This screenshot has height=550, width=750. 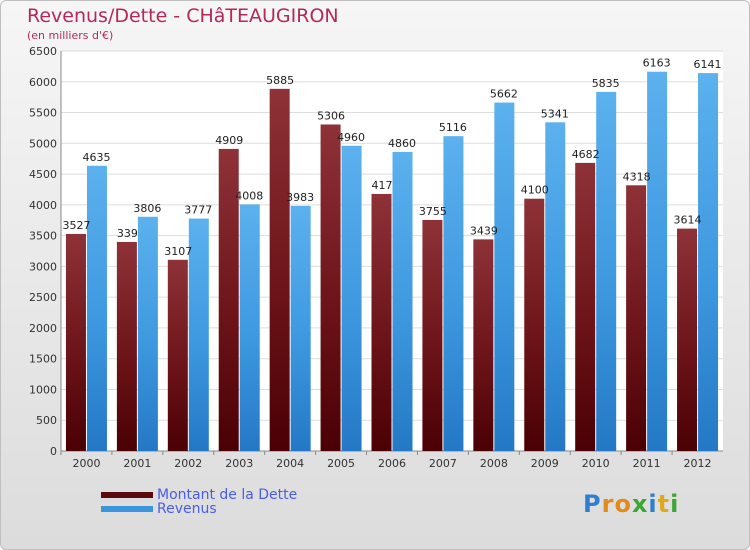 What do you see at coordinates (70, 35) in the screenshot?
I see `chart-subtitle: (en milliers d'€)` at bounding box center [70, 35].